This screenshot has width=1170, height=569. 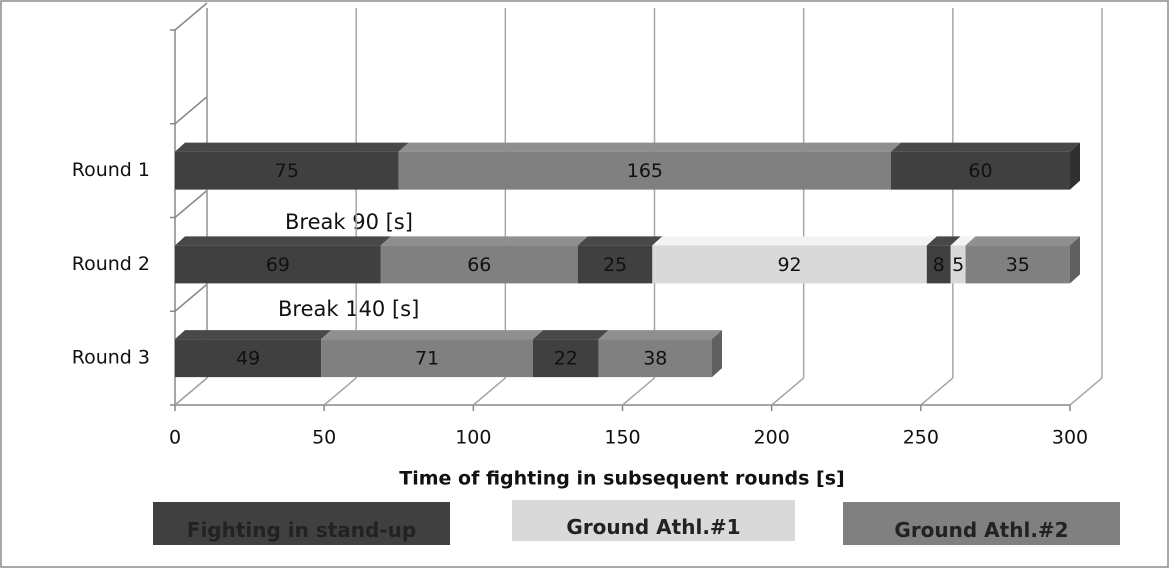 I want to click on legend-label: Ground Athl.#2, so click(x=981, y=530).